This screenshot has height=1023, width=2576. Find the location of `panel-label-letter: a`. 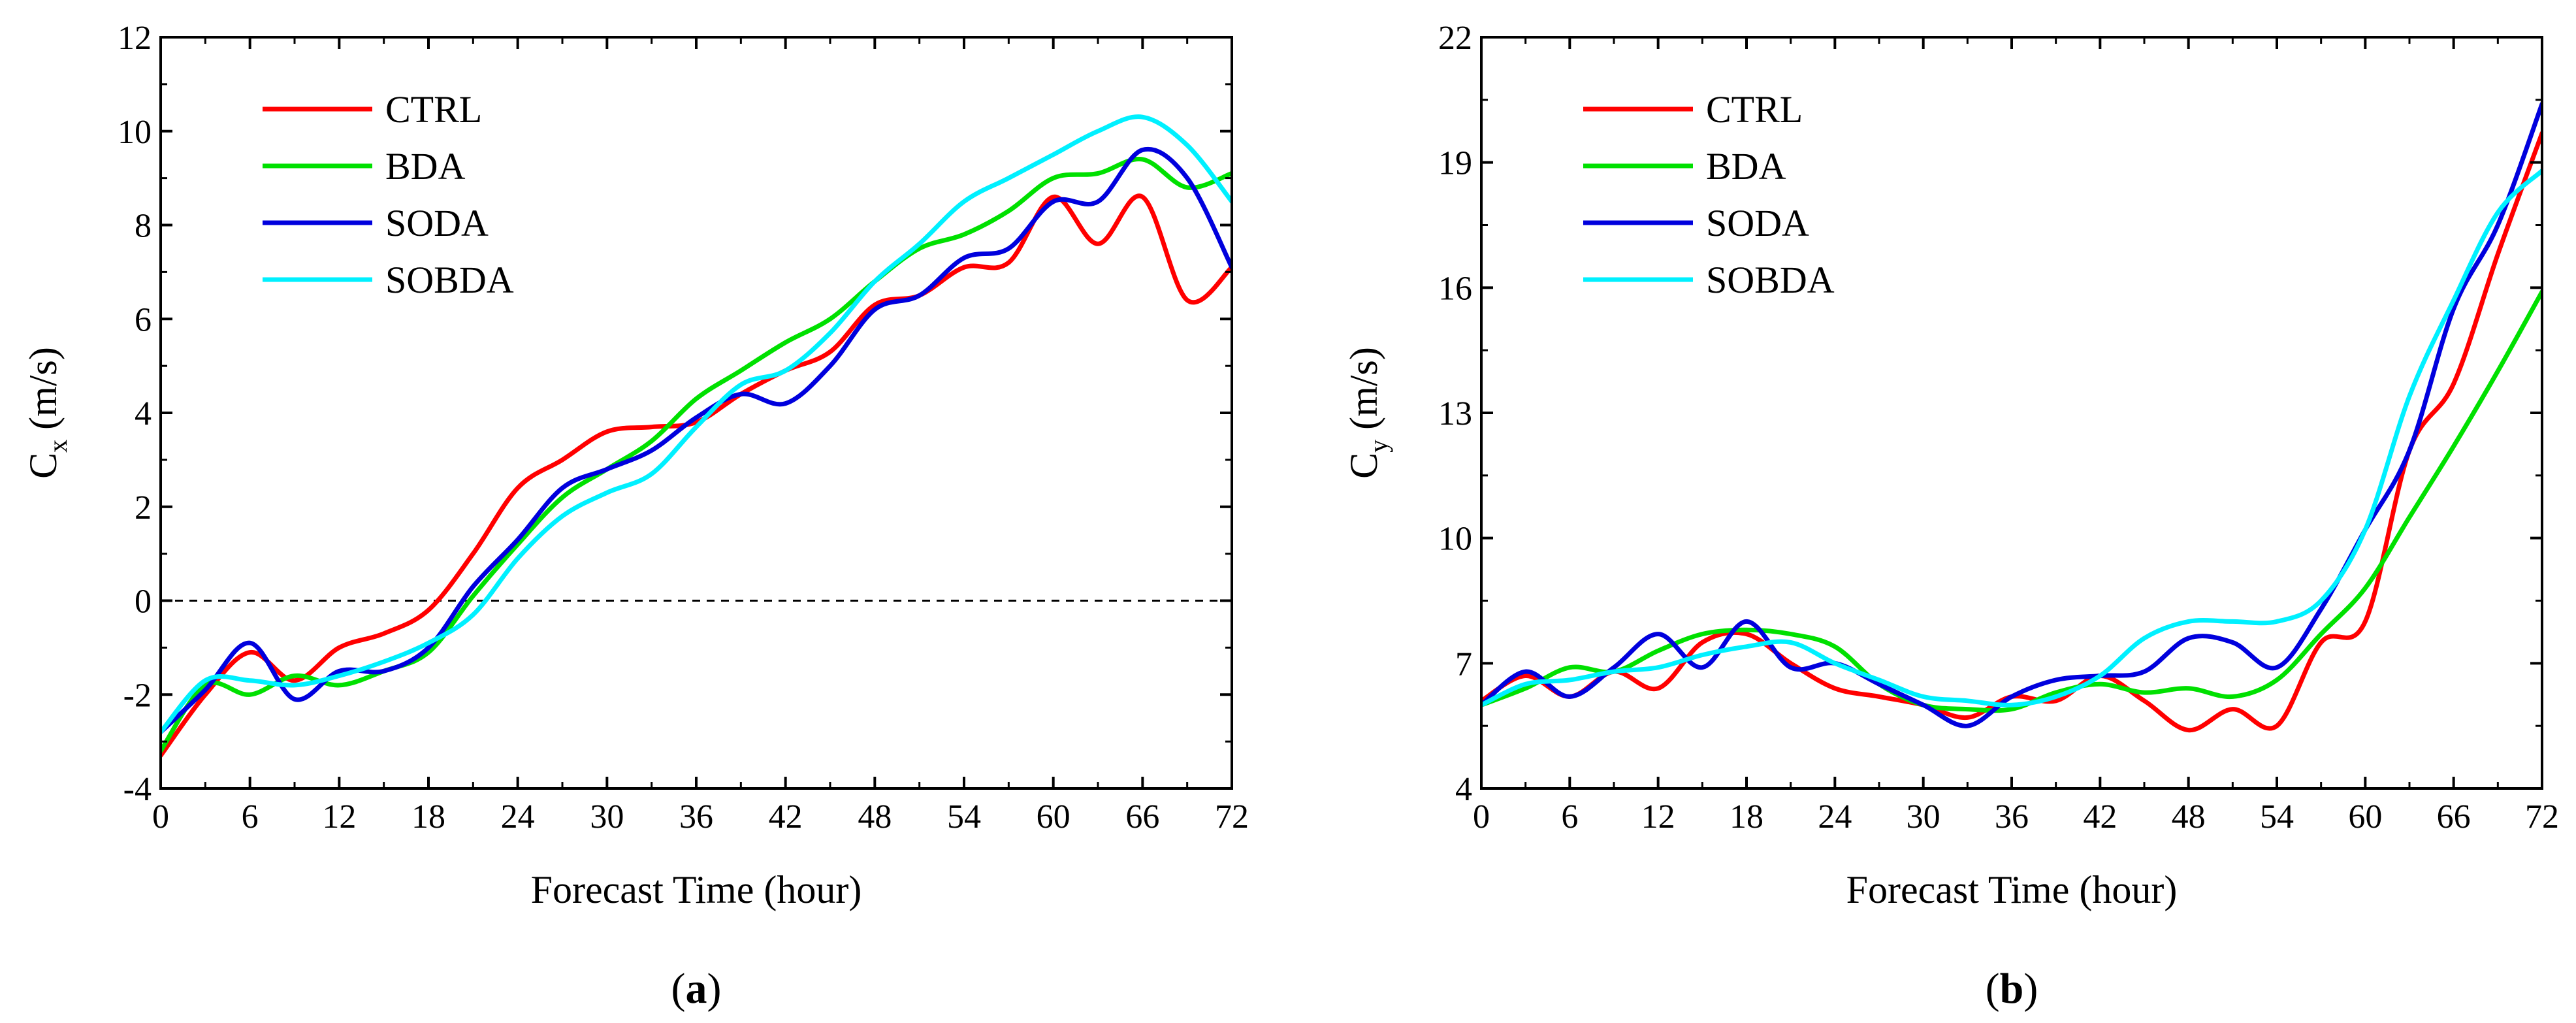

panel-label-letter: a is located at coordinates (696, 989).